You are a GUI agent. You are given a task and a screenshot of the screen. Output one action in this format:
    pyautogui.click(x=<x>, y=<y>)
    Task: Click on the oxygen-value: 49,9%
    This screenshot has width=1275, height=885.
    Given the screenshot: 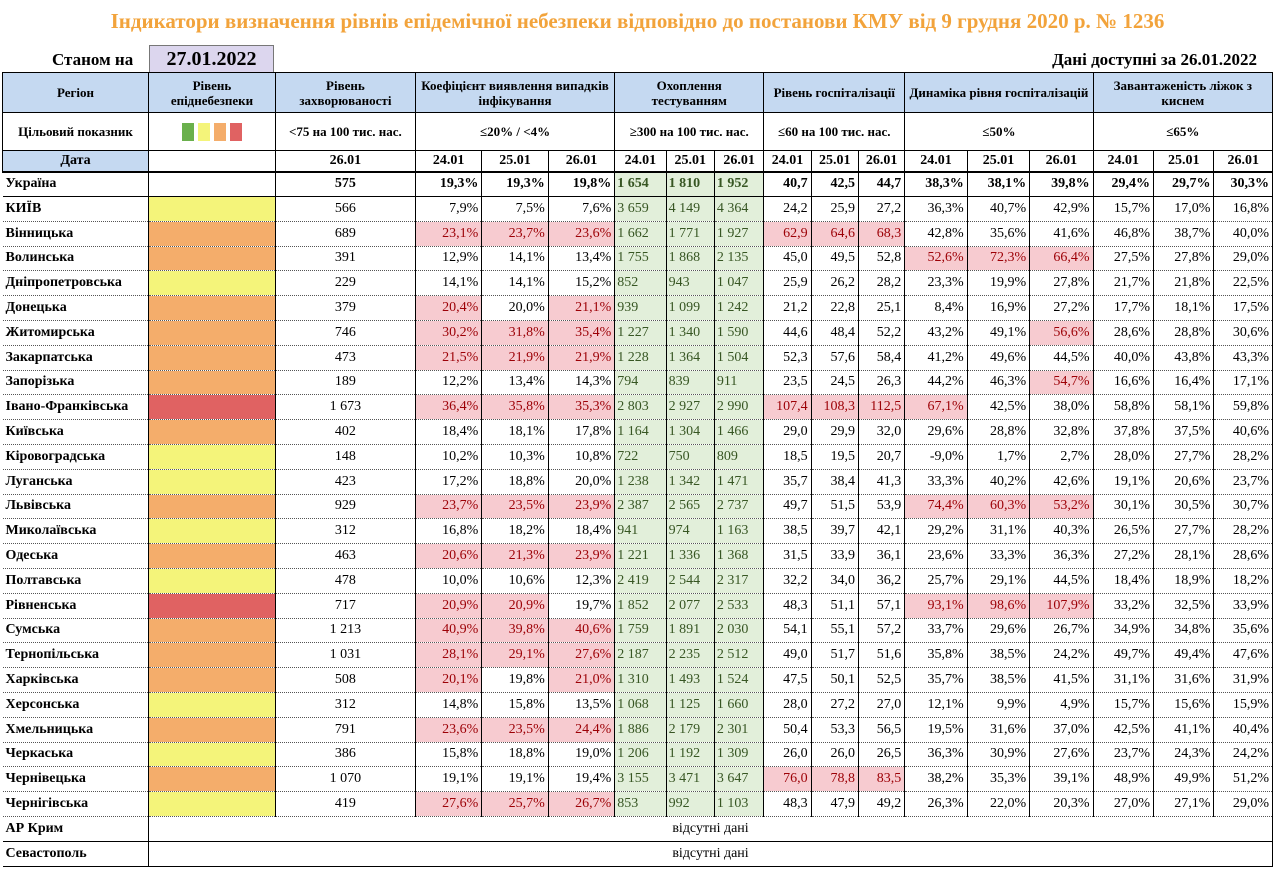 What is the action you would take?
    pyautogui.click(x=1184, y=779)
    